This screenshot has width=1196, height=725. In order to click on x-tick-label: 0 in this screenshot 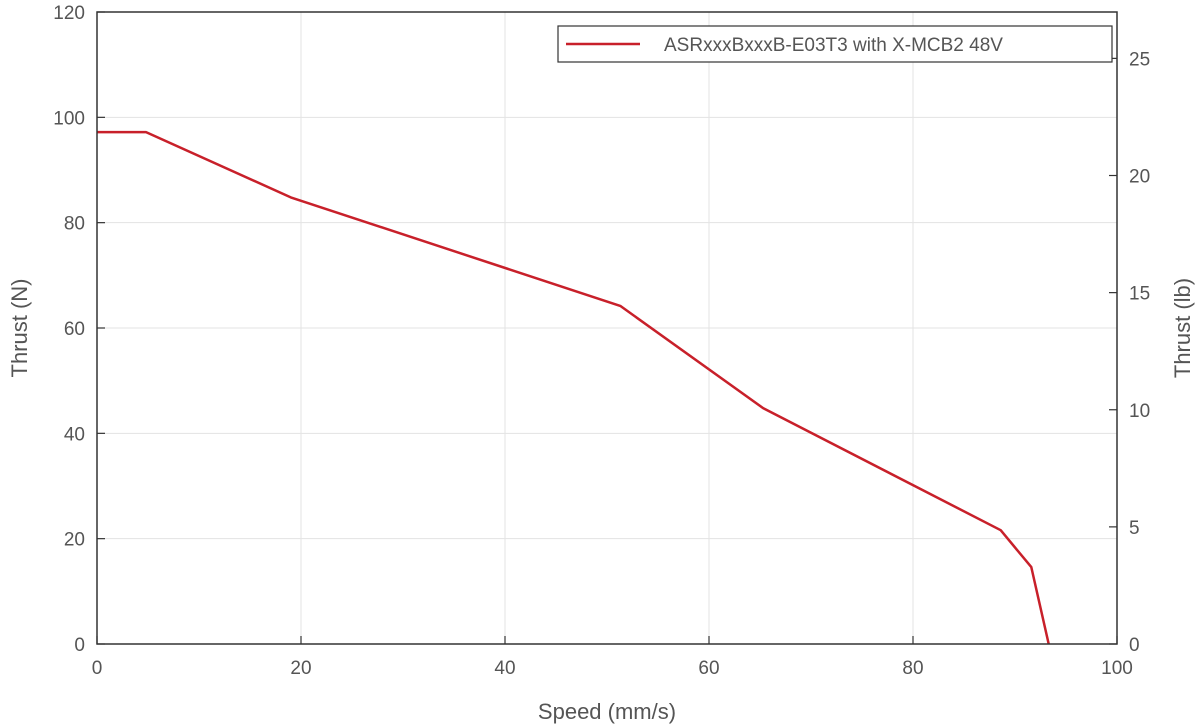, I will do `click(97, 668)`.